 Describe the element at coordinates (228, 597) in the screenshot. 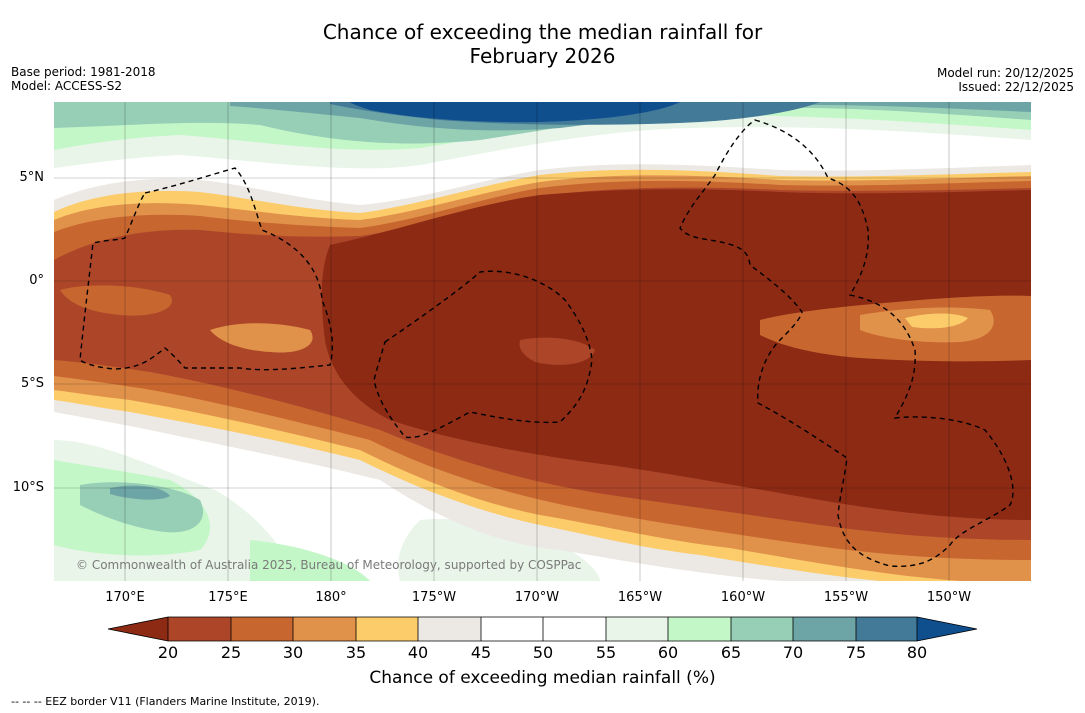

I see `lon-label-175e: 175°E` at that location.